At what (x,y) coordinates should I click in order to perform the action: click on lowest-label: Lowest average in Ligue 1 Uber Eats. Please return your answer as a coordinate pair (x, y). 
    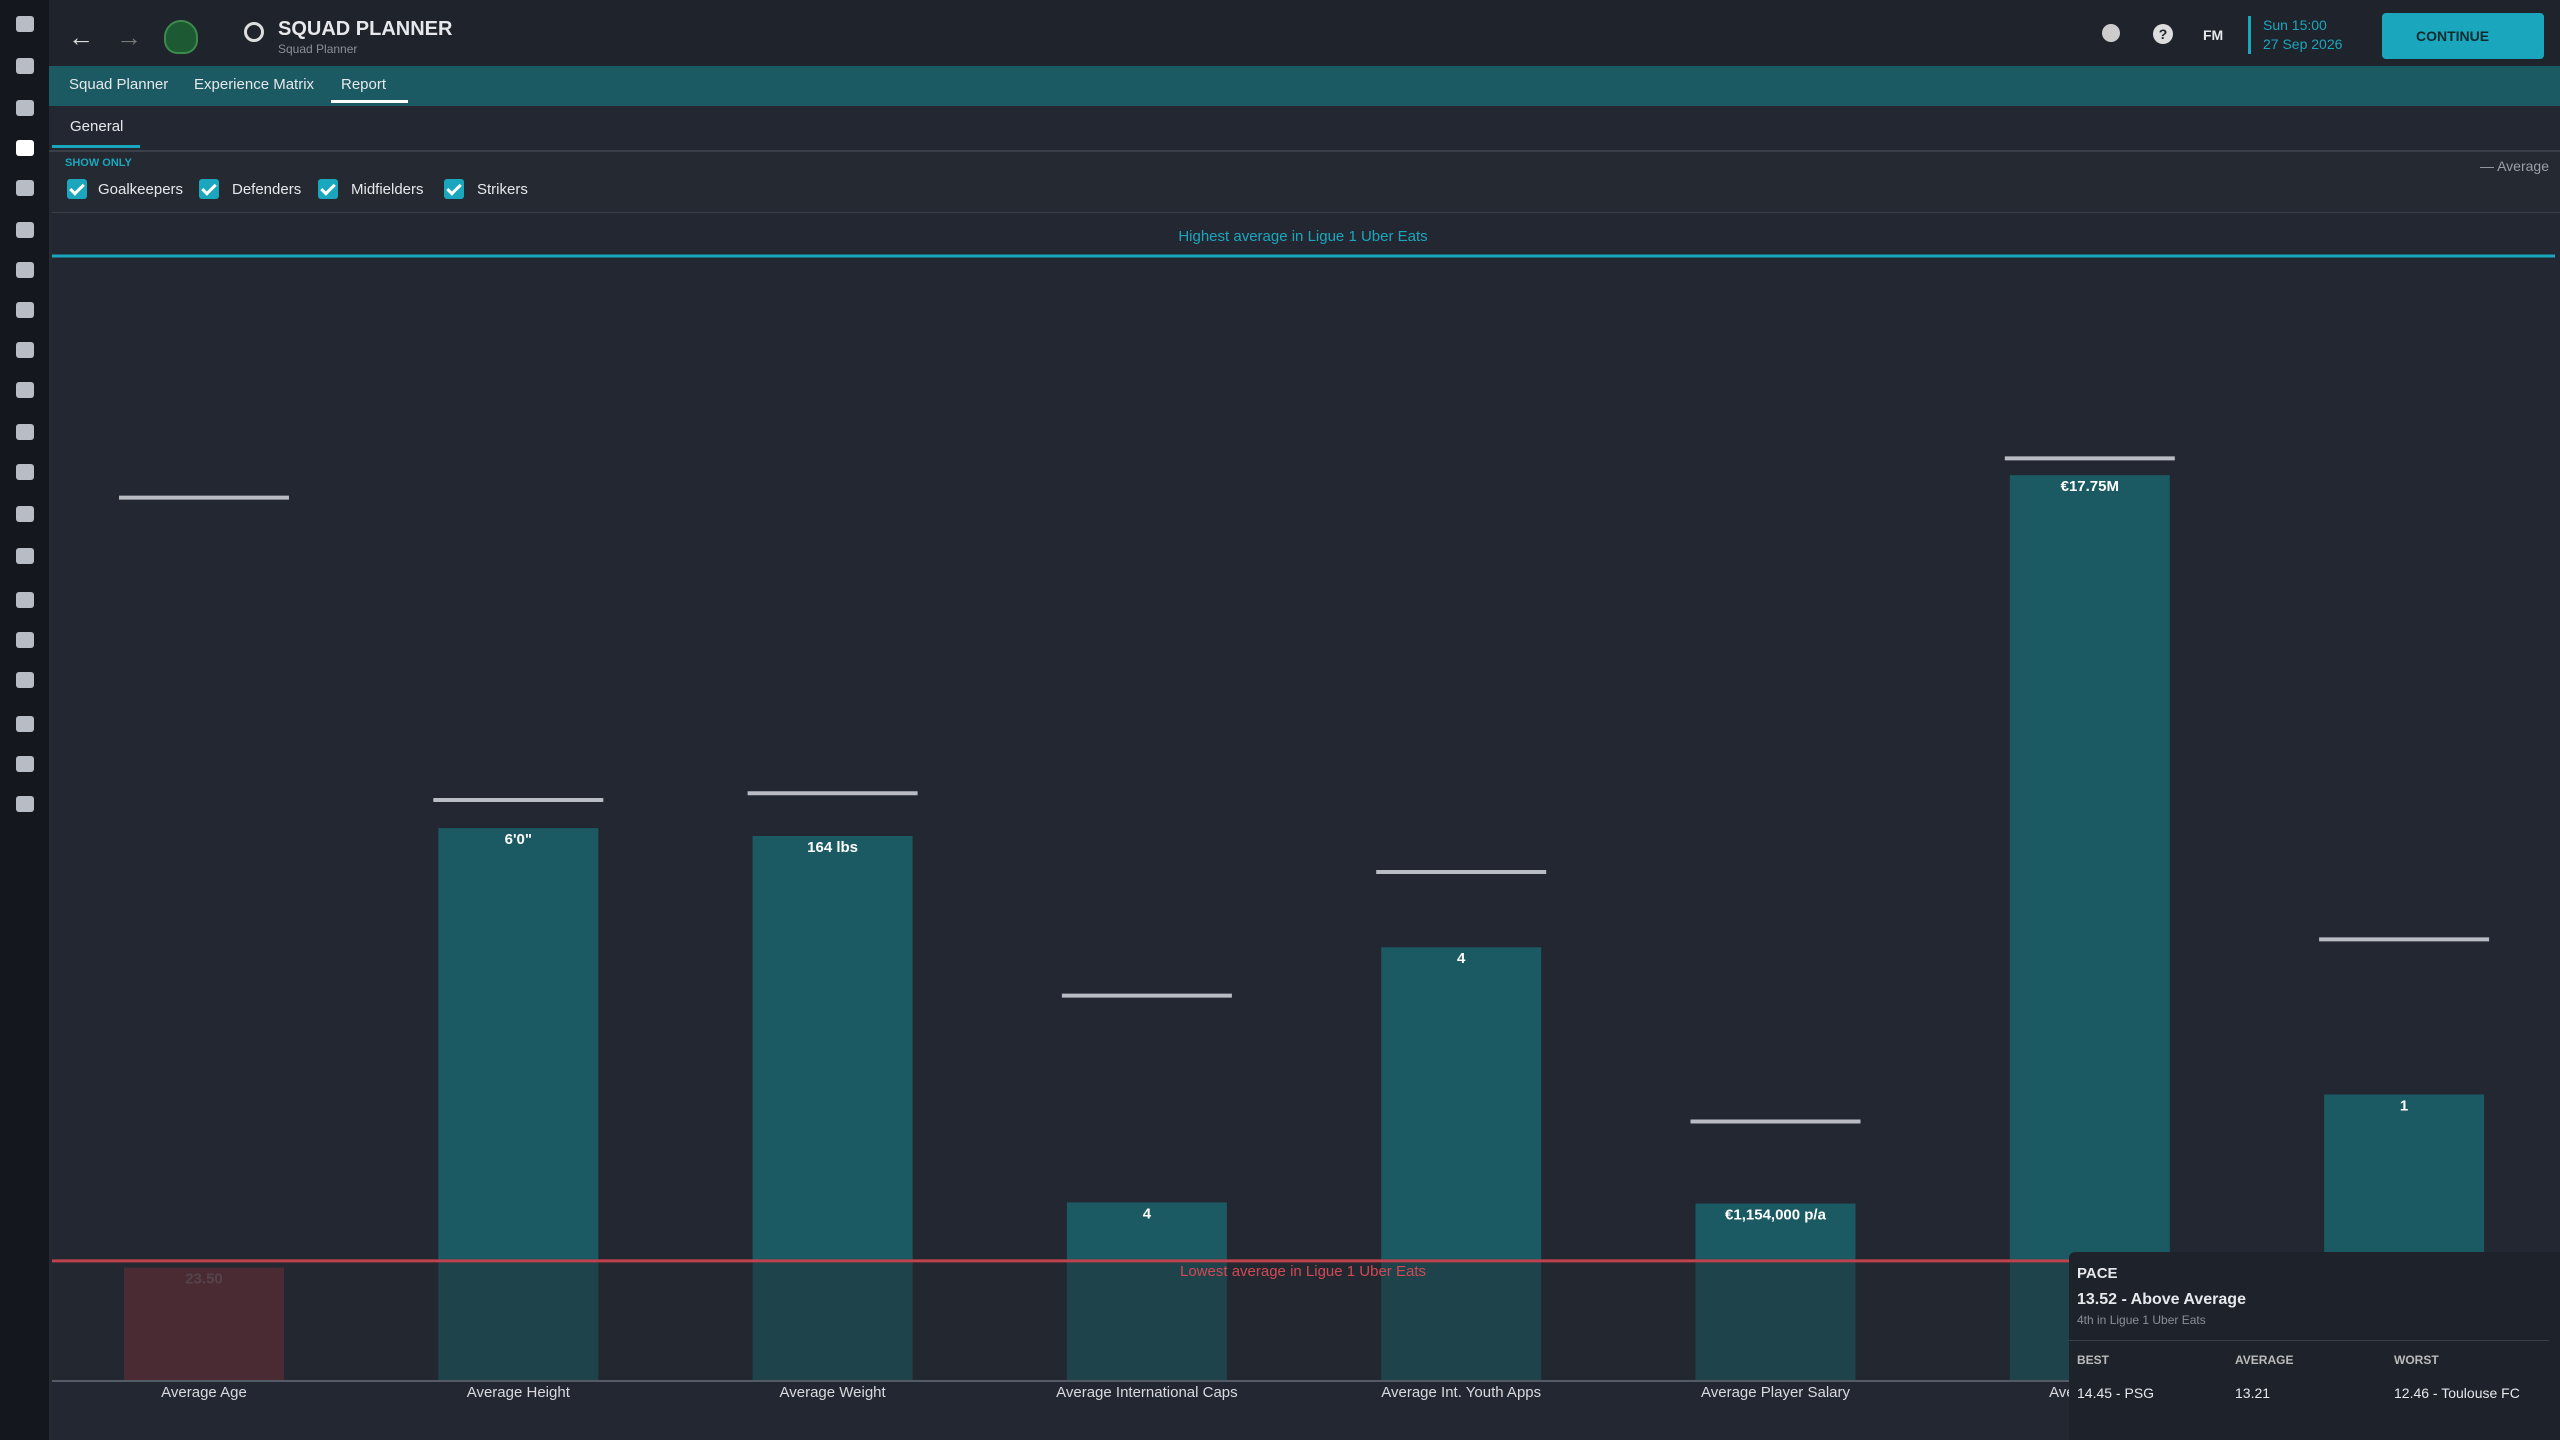
    Looking at the image, I should click on (1303, 1271).